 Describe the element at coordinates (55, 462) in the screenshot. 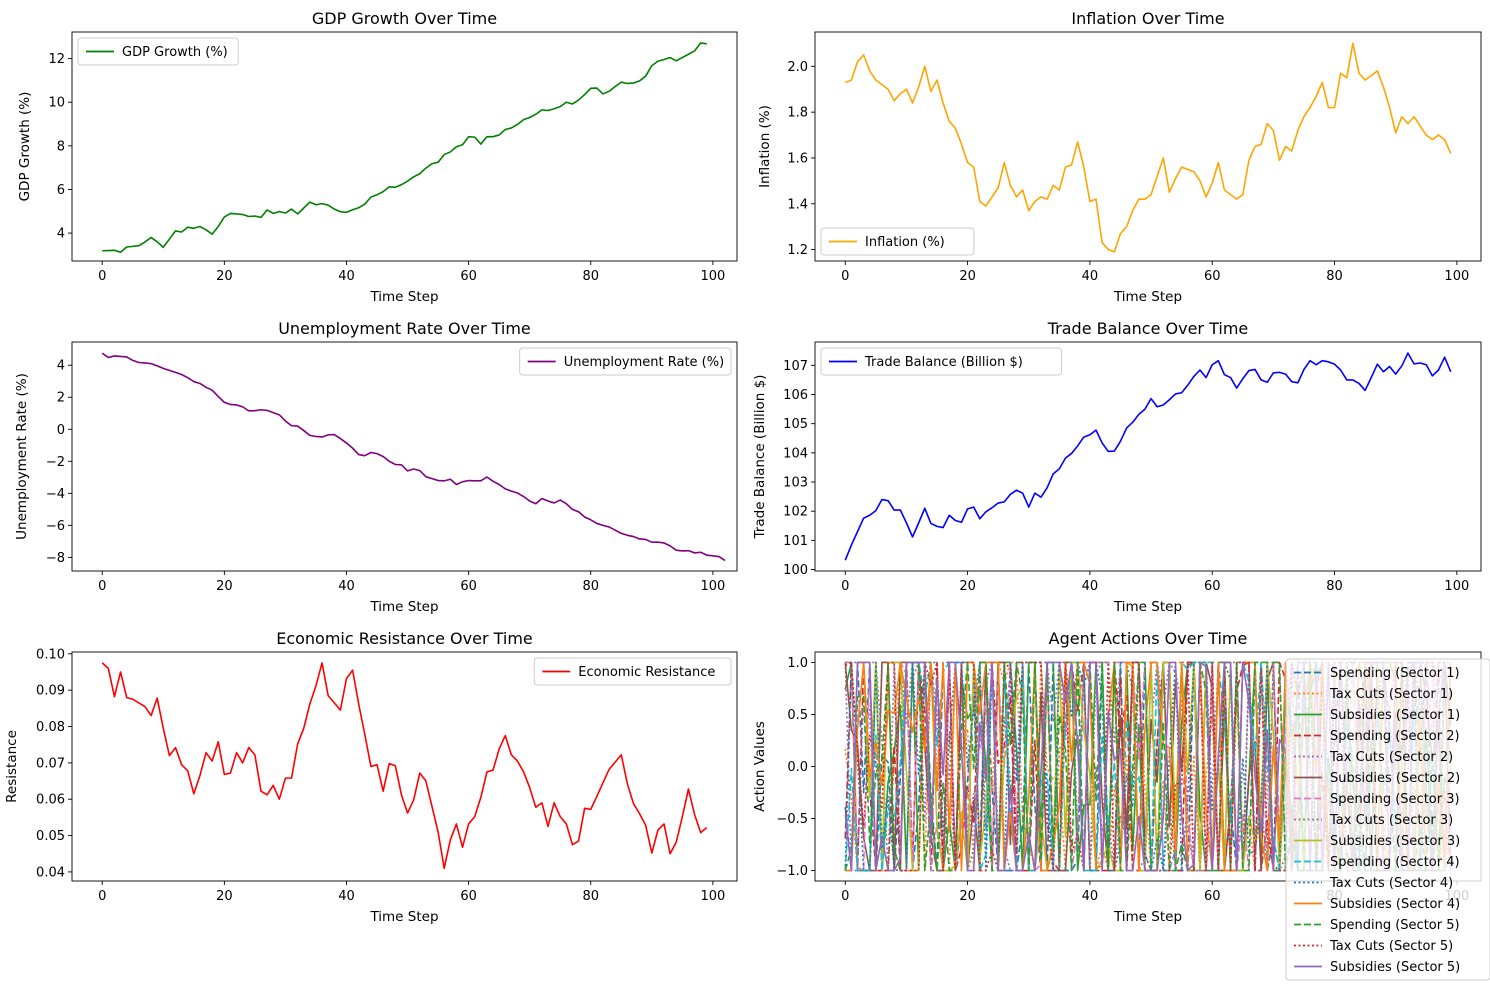

I see `y-tick-label: −2` at that location.